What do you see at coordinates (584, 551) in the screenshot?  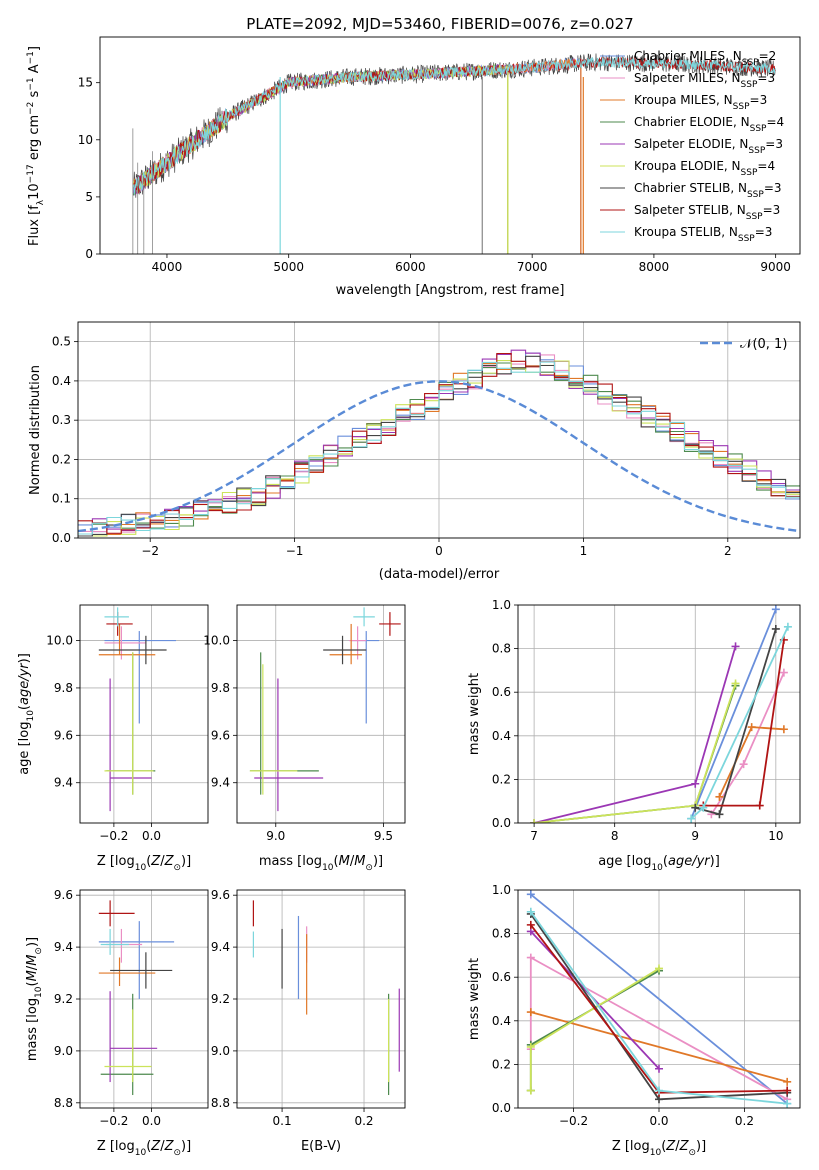 I see `x-tick-label: 1` at bounding box center [584, 551].